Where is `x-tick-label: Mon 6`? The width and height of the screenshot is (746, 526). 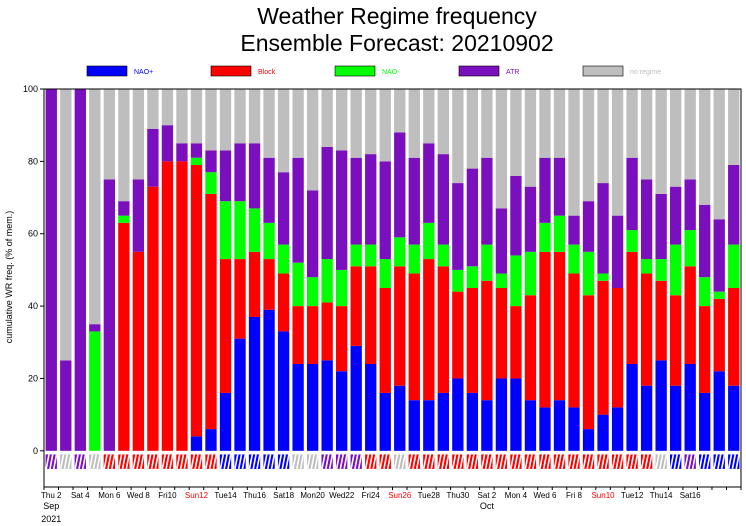
x-tick-label: Mon 6 is located at coordinates (109, 495).